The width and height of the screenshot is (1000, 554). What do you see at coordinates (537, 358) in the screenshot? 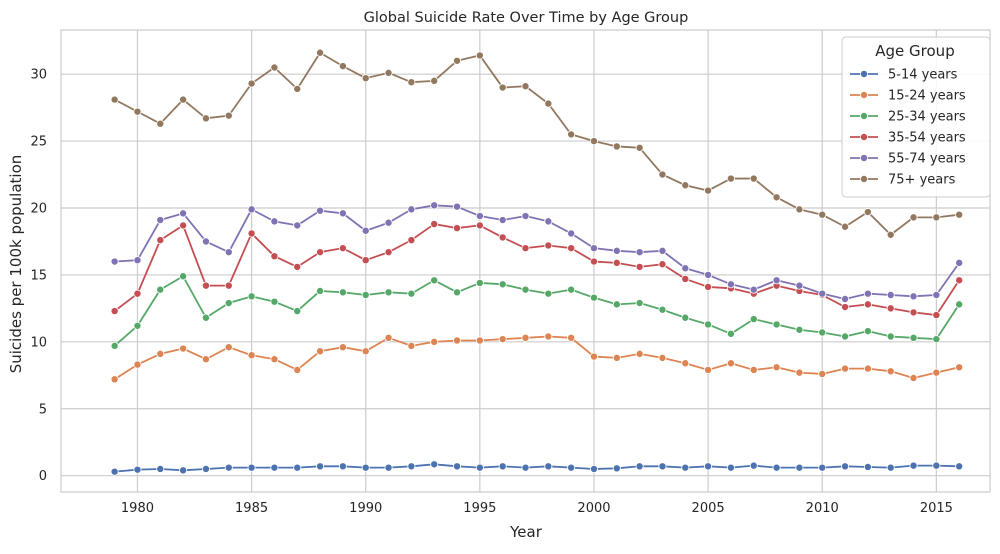
I see `series-line-15-24-years` at bounding box center [537, 358].